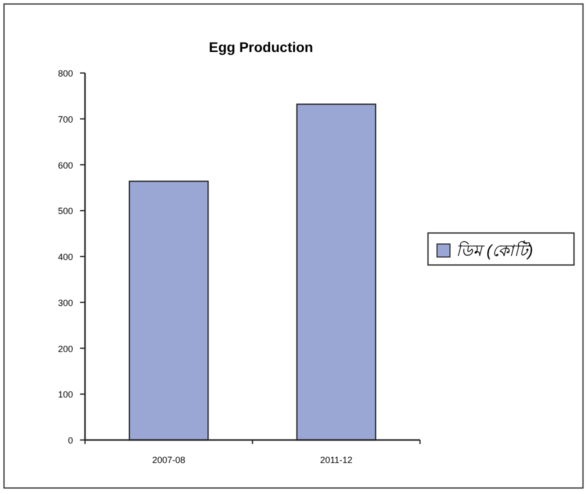 The image size is (587, 494). Describe the element at coordinates (65, 165) in the screenshot. I see `y-tick-label: 600` at that location.